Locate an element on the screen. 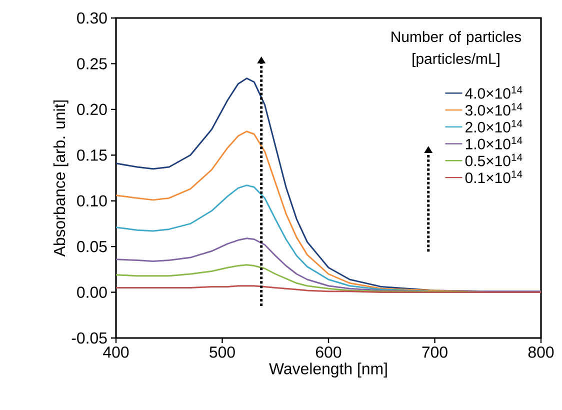 This screenshot has height=410, width=562. x-tick-label: 500 is located at coordinates (222, 352).